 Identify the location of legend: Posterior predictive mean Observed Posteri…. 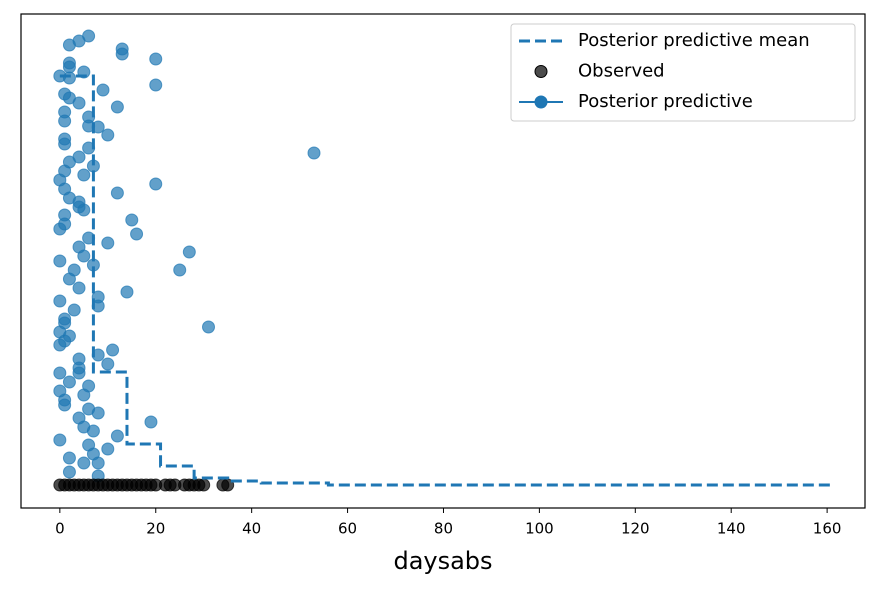
(683, 72).